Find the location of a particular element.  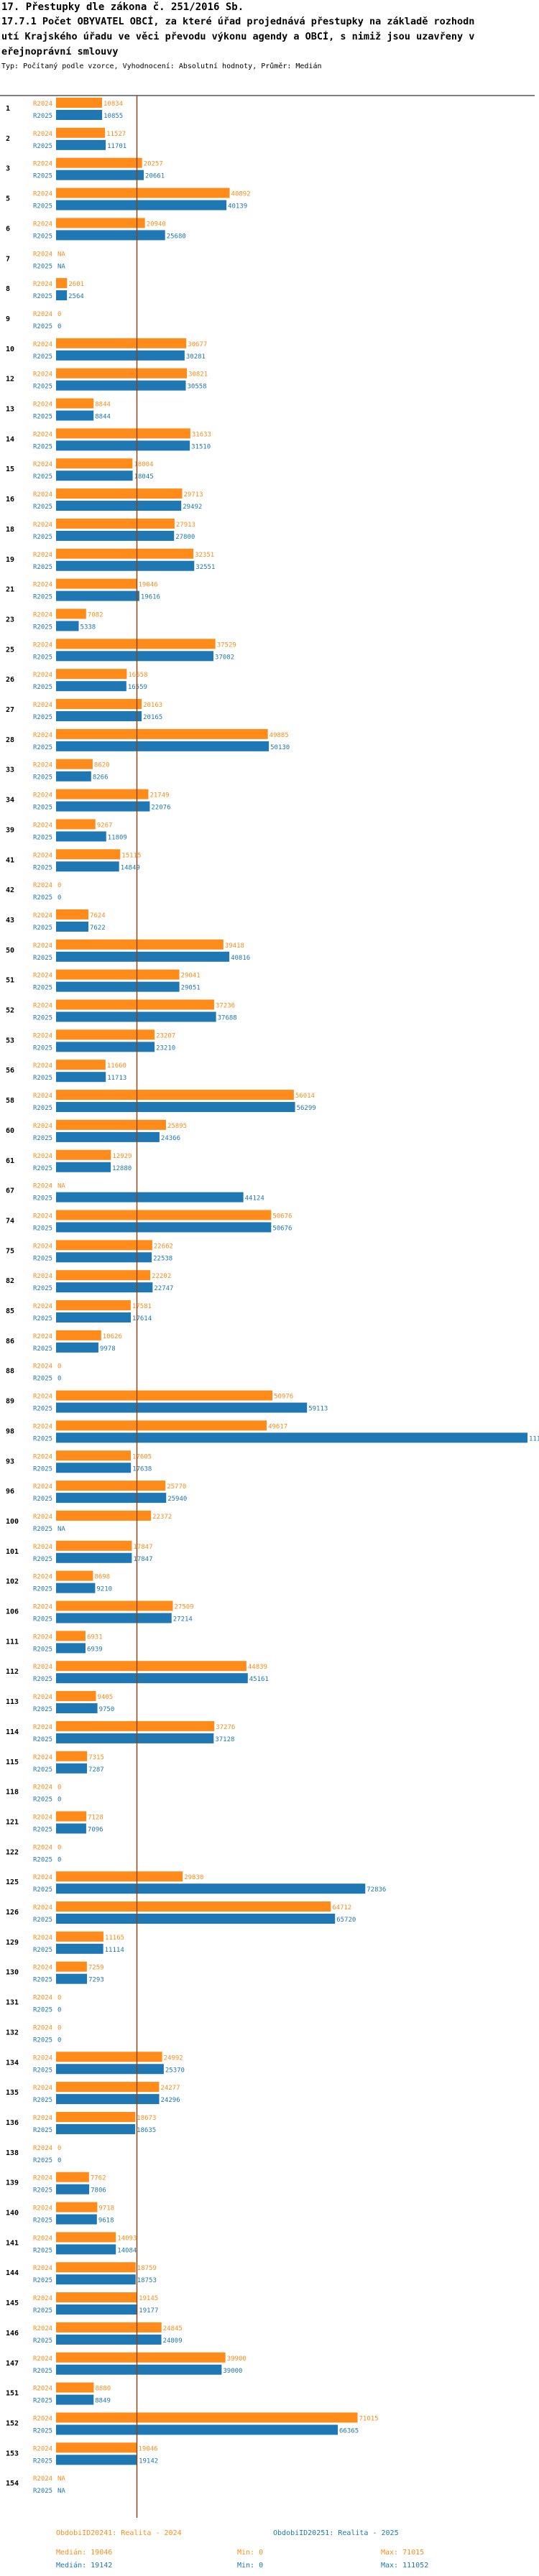

data-label-r2025: 20661 is located at coordinates (155, 176).